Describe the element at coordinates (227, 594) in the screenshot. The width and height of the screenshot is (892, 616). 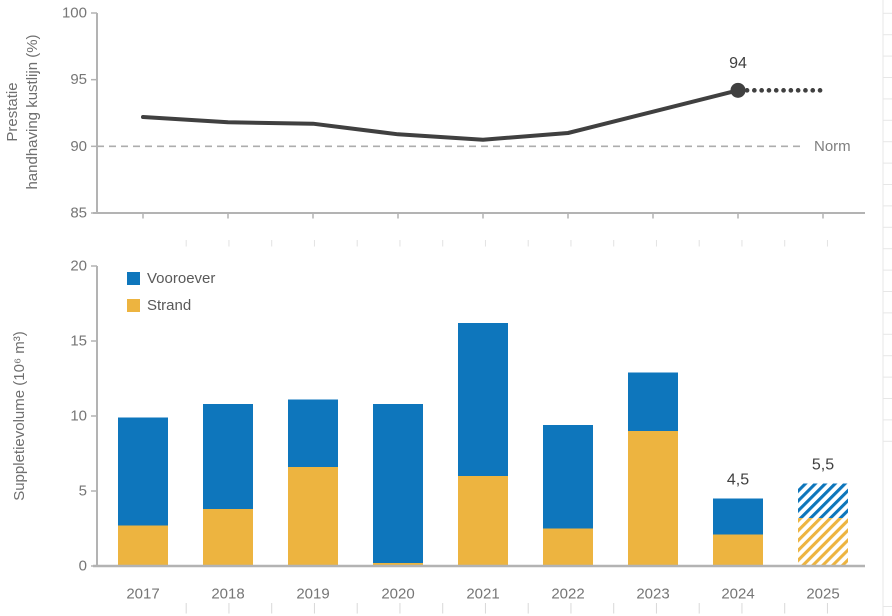
I see `x-axis-year-label: 2018` at that location.